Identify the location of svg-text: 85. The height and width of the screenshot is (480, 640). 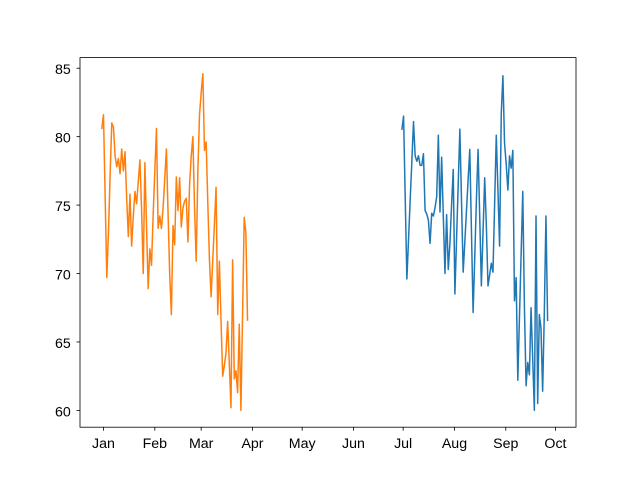
(63, 70).